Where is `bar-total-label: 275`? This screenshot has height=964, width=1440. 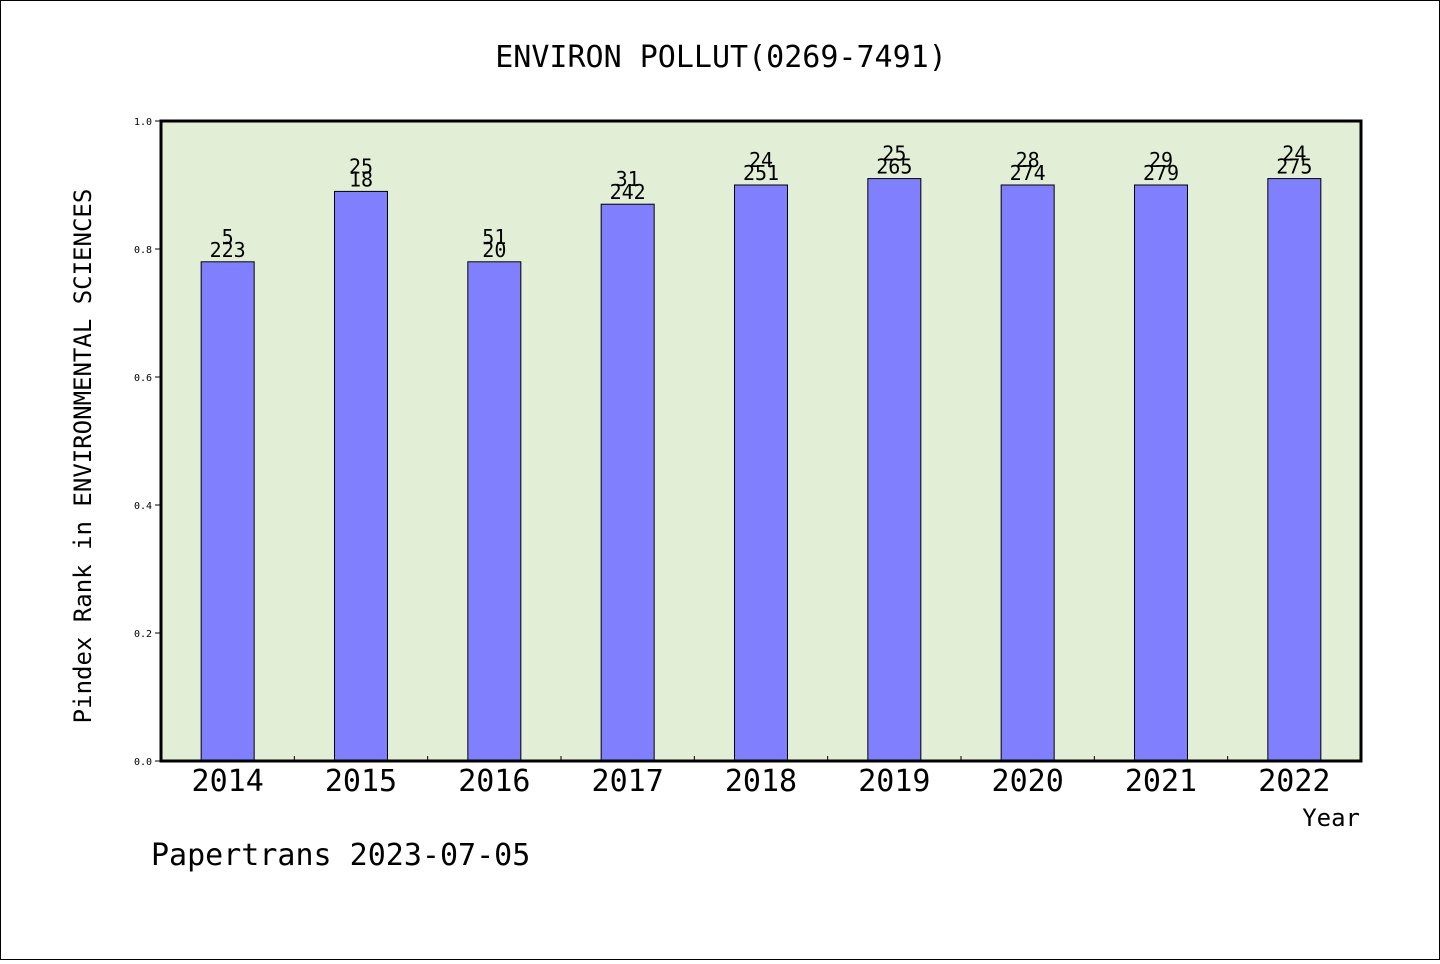 bar-total-label: 275 is located at coordinates (1294, 167).